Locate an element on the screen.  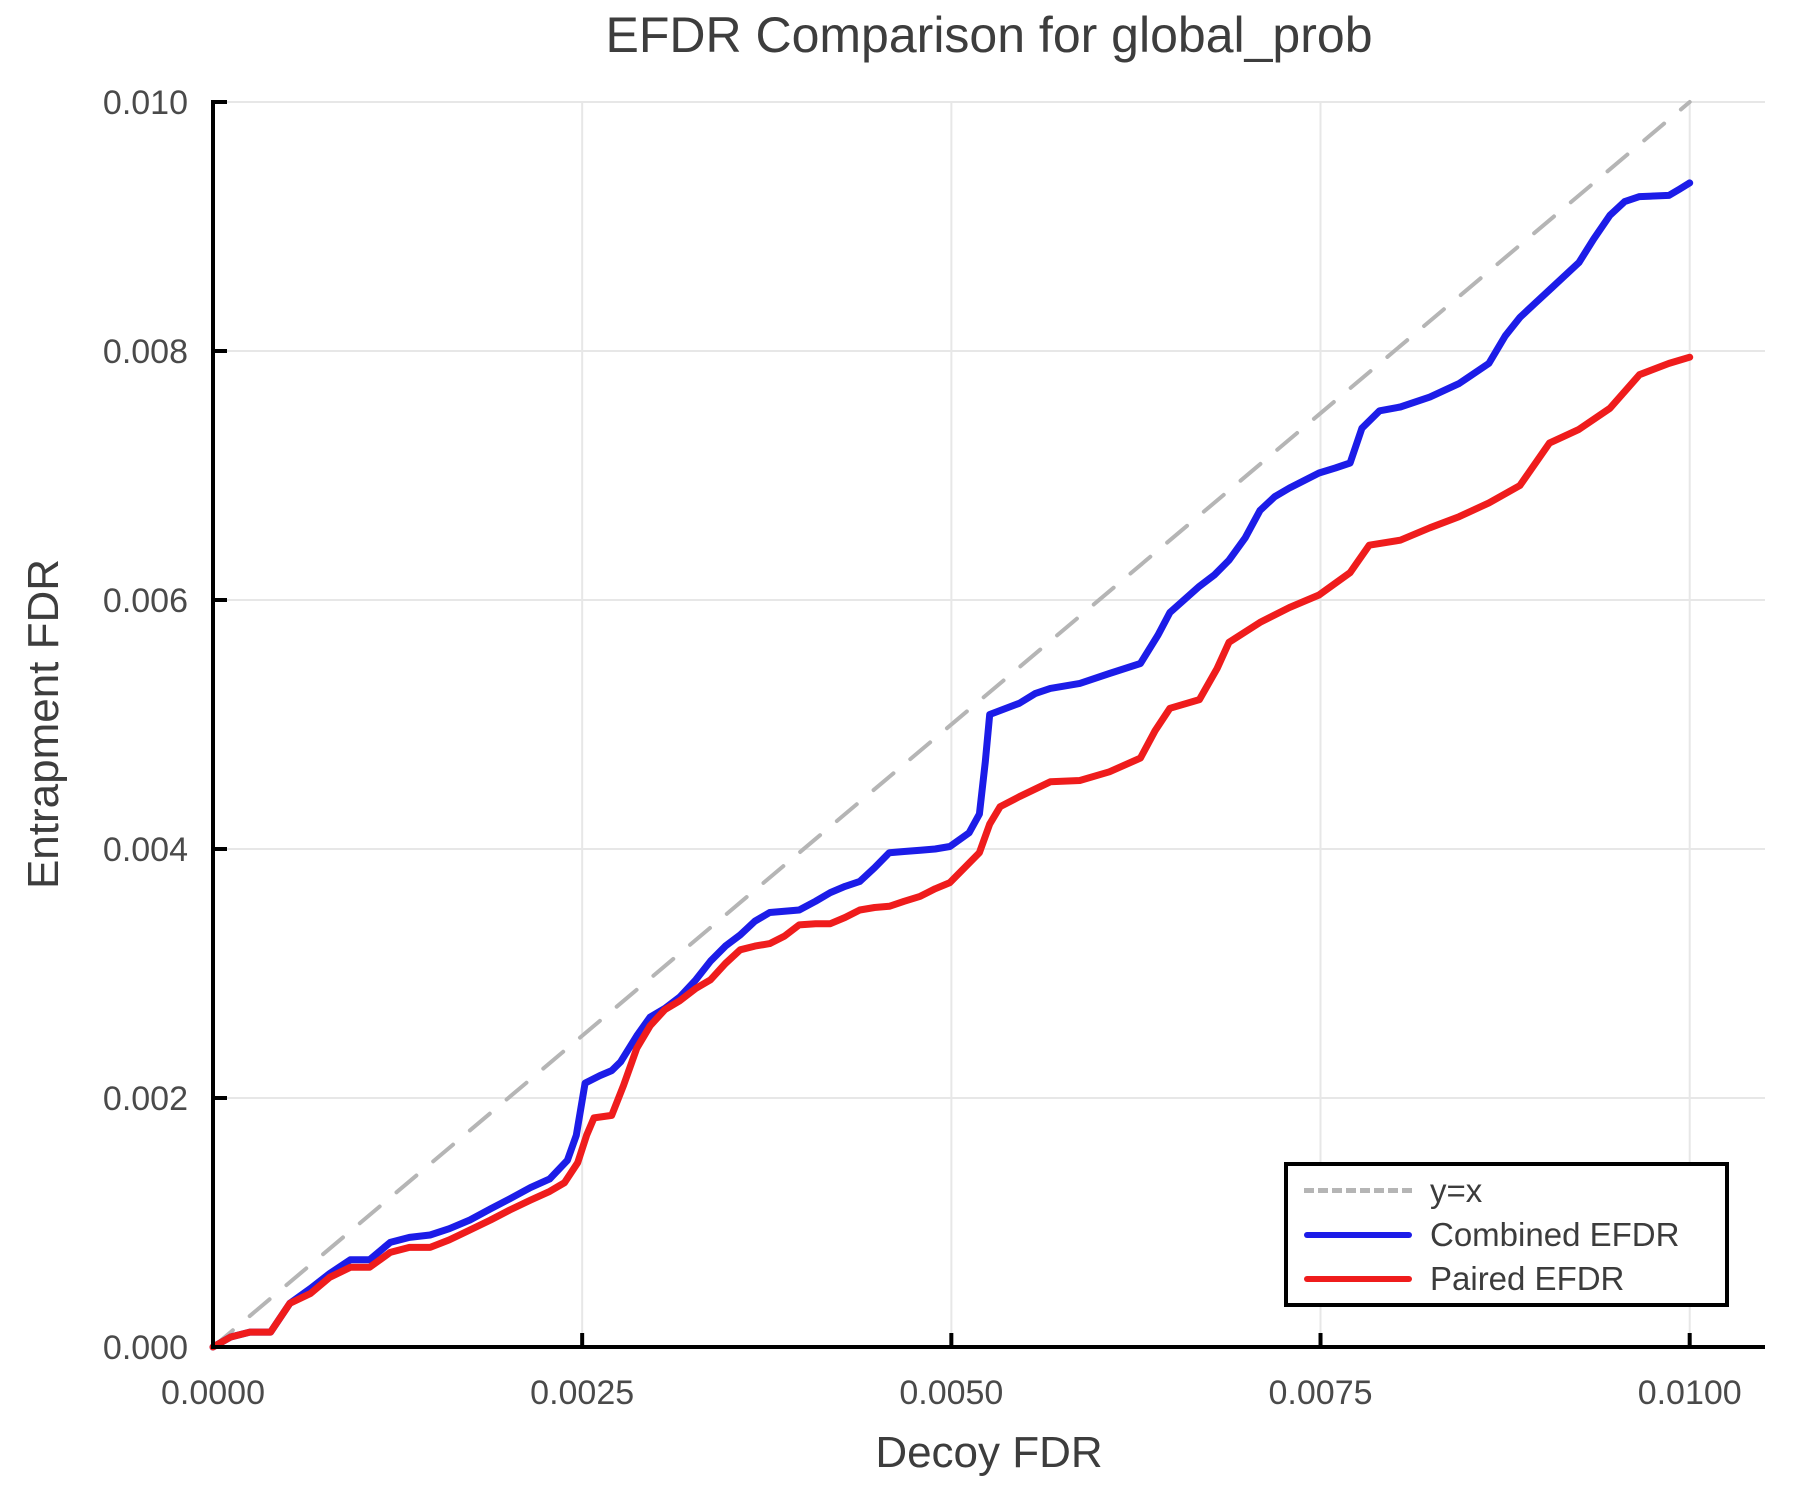
x-tick-label: 0.0025 is located at coordinates (582, 1393).